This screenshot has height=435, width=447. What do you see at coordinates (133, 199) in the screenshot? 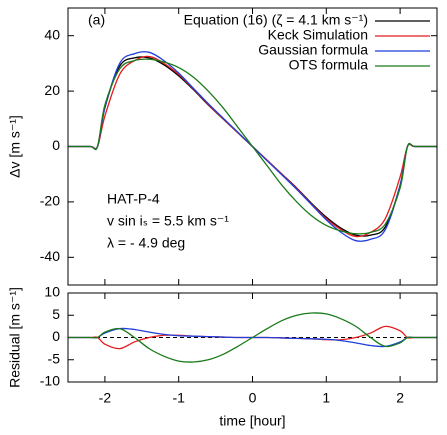
I see `annotation: HAT-P-4` at bounding box center [133, 199].